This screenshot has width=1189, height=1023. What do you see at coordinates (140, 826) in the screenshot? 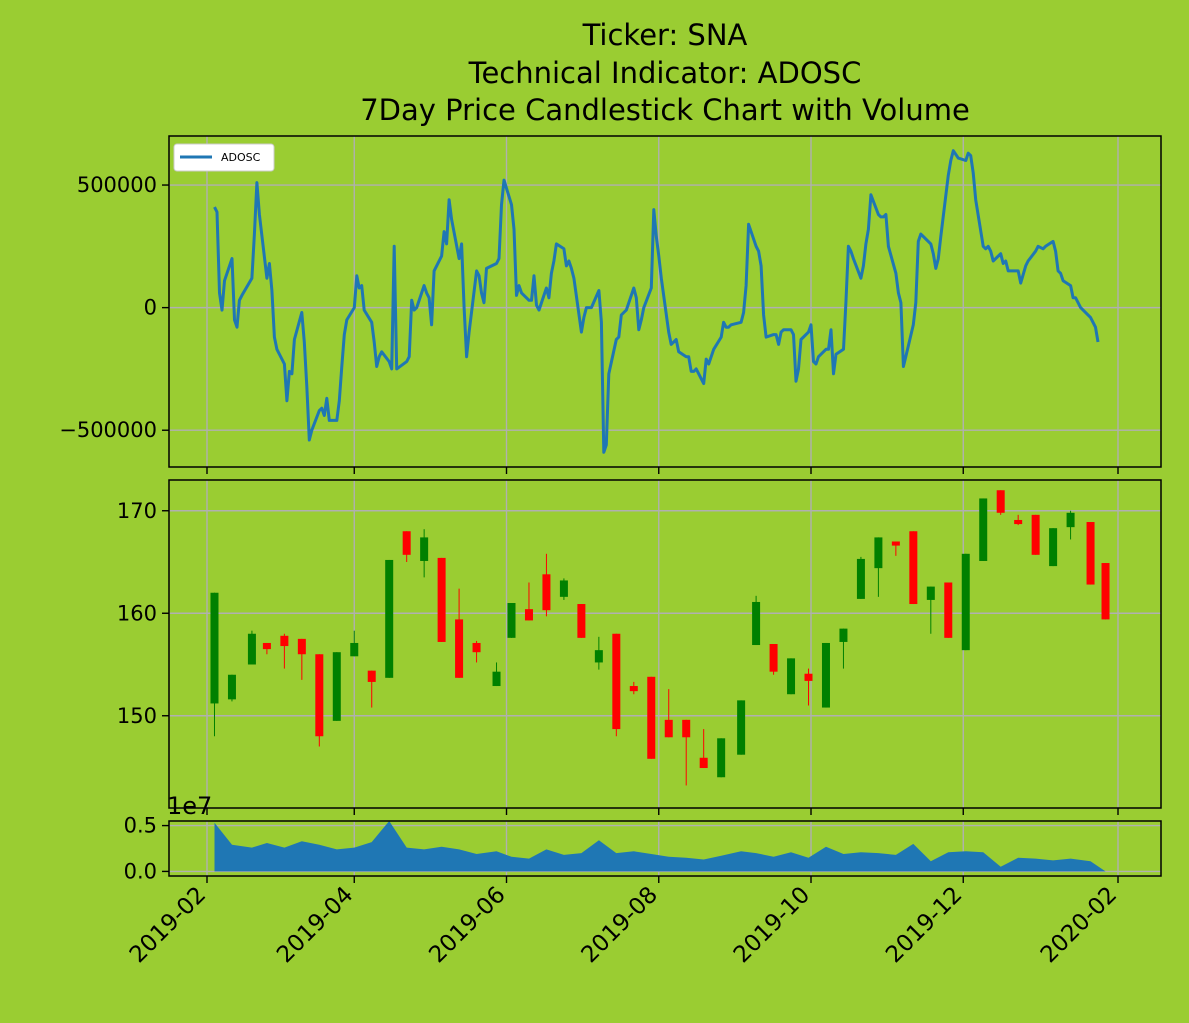
I see `y-tick-label: 0.5` at bounding box center [140, 826].